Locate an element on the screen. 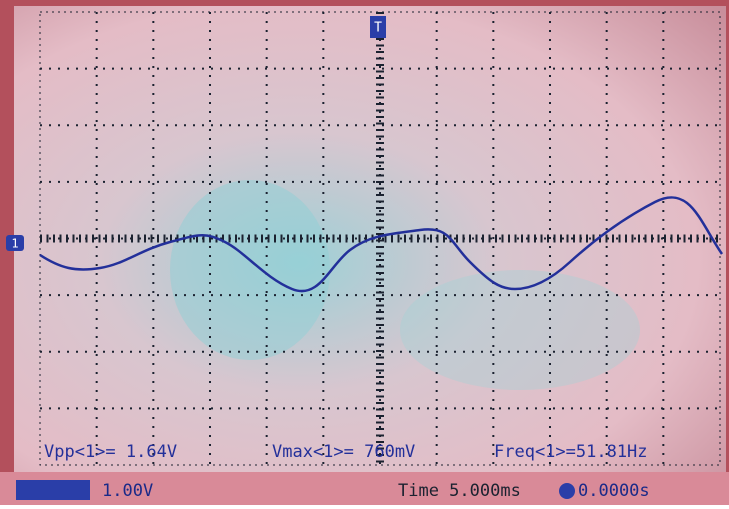 This screenshot has height=509, width=729. channel-marker is located at coordinates (15, 243).